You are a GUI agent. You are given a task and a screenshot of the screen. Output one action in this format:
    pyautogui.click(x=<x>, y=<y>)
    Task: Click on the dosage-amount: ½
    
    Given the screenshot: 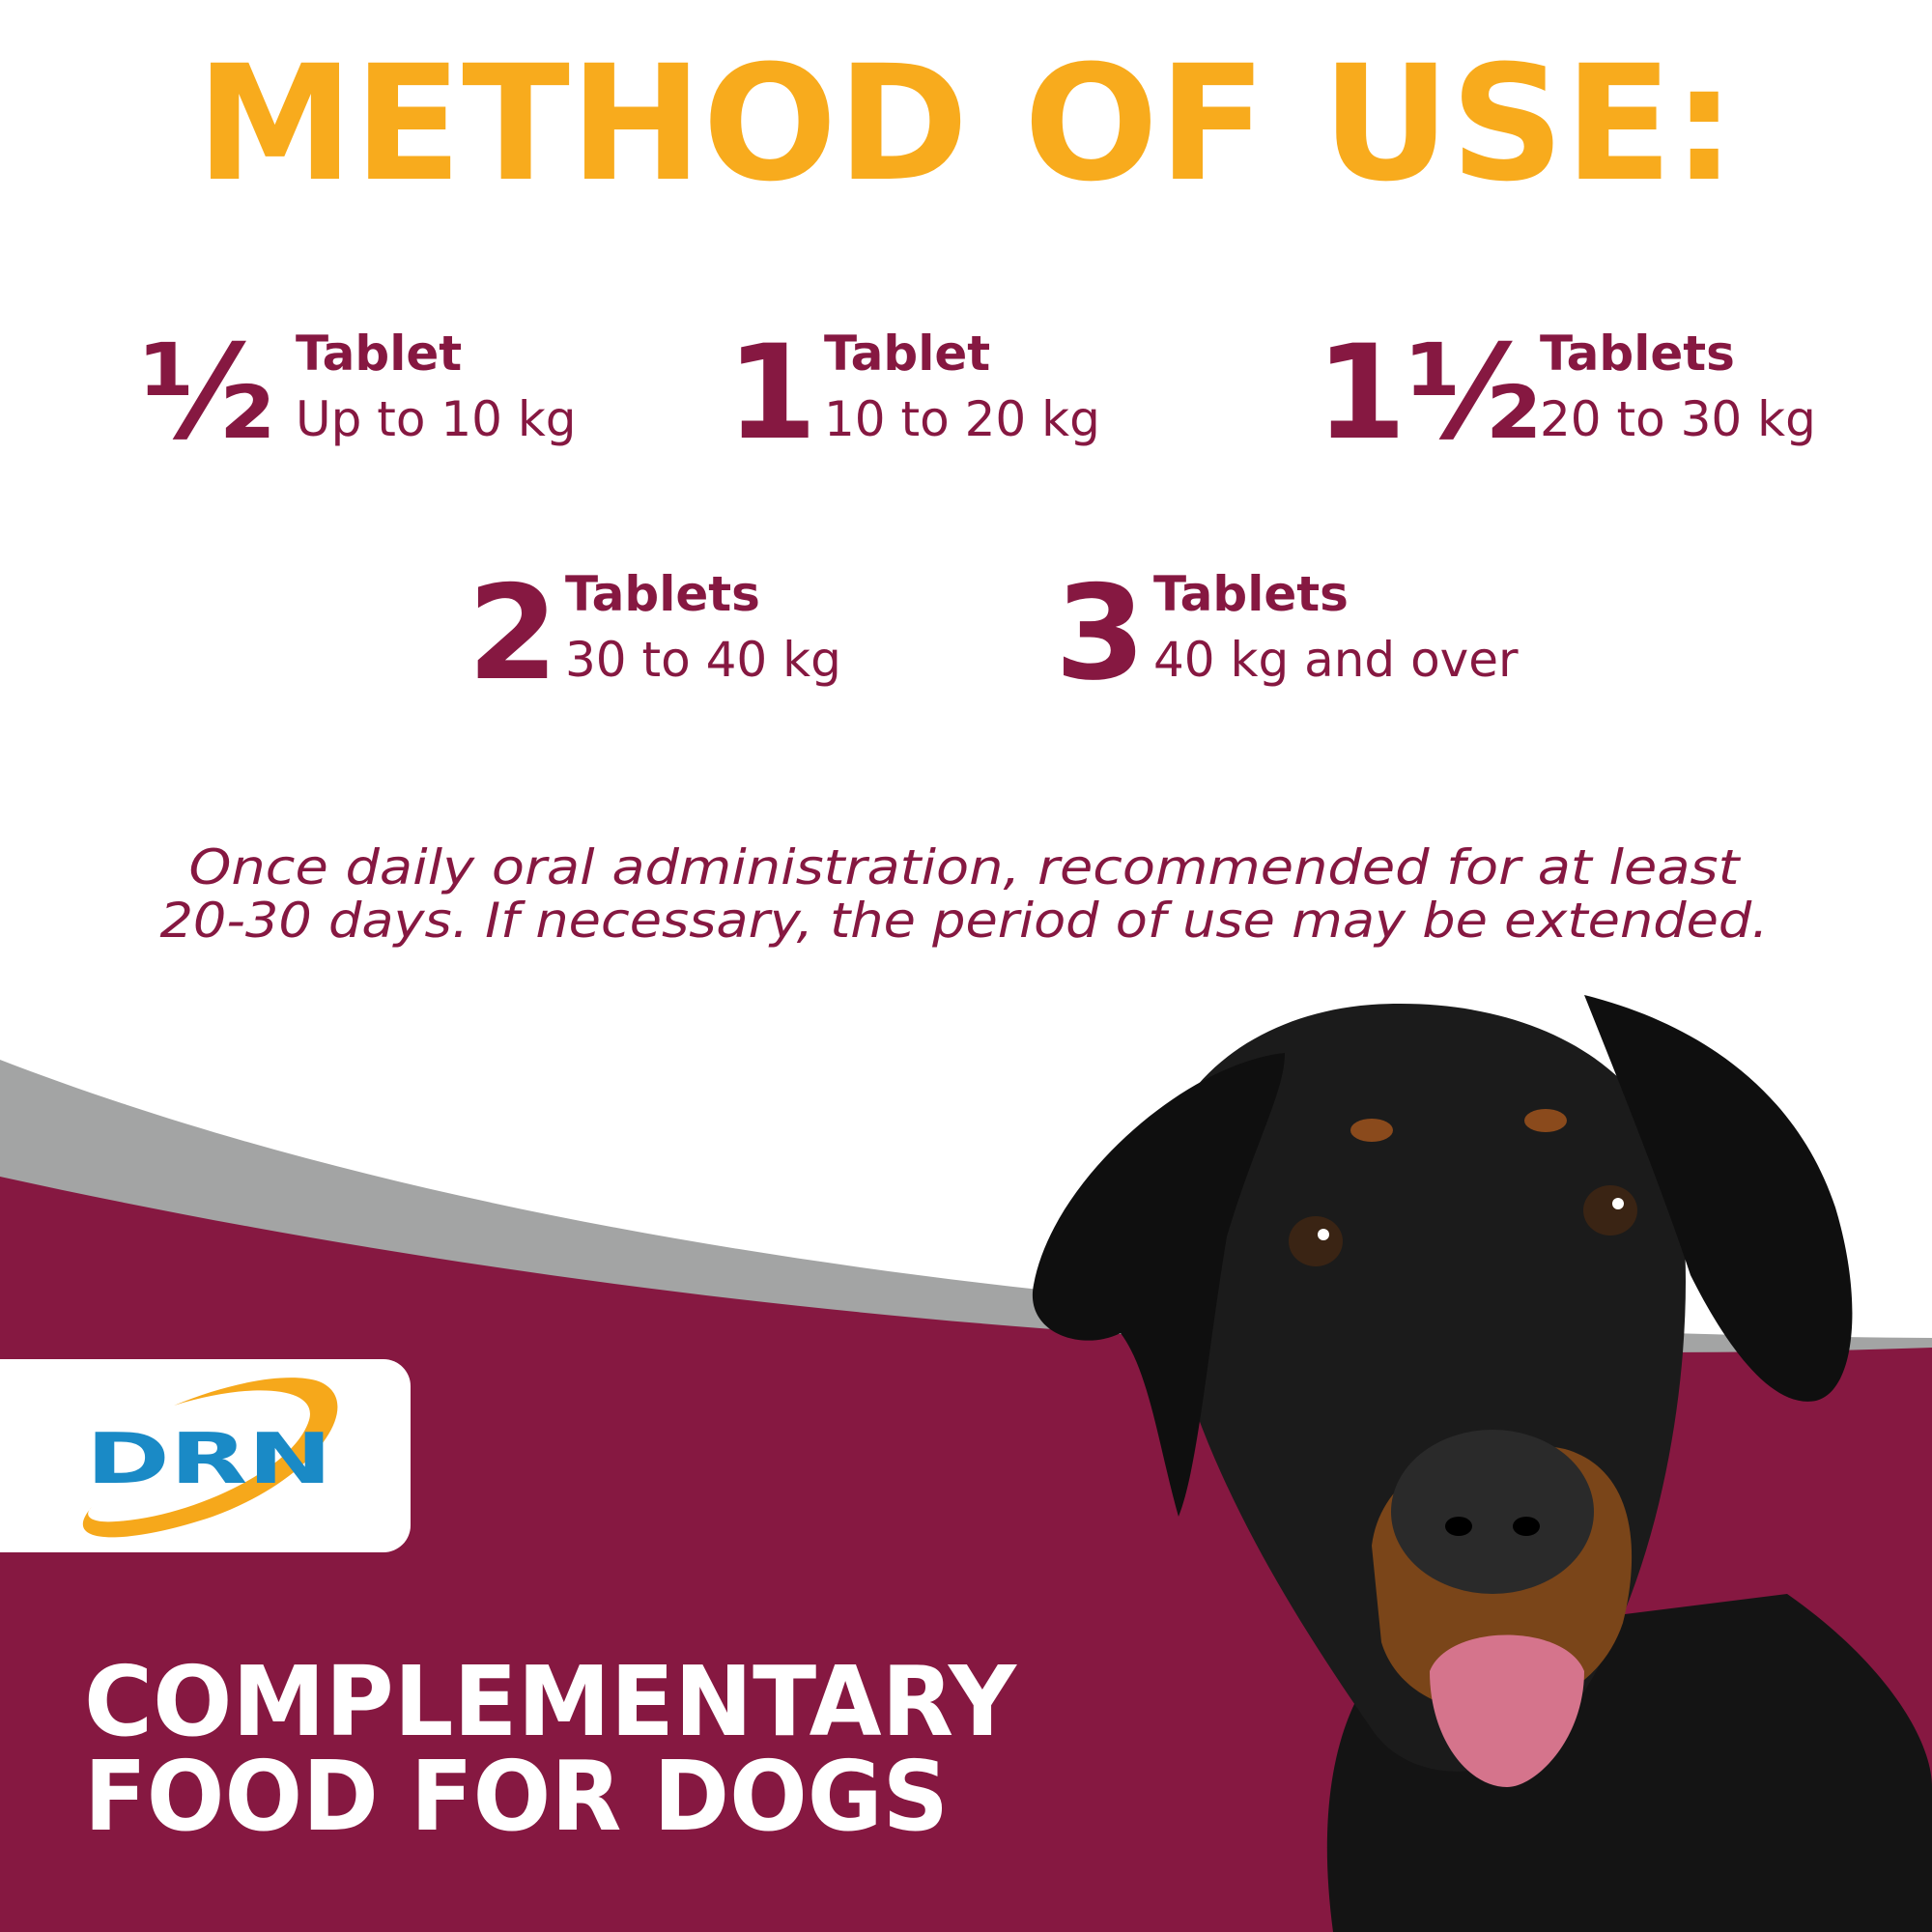 What is the action you would take?
    pyautogui.click(x=207, y=393)
    